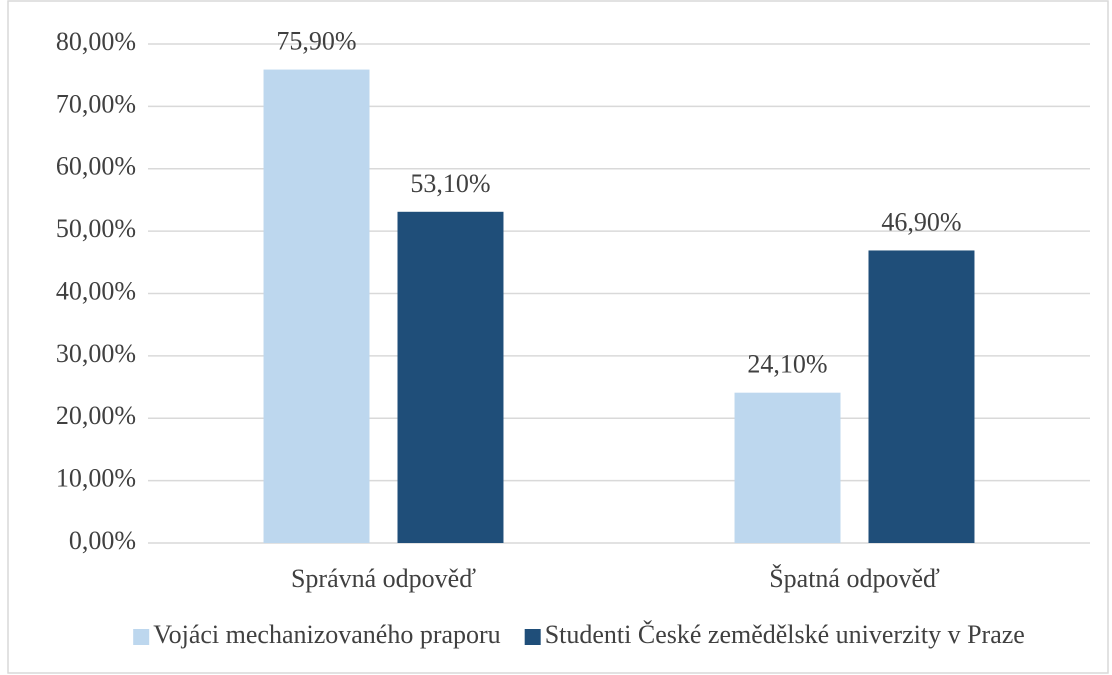 Image resolution: width=1112 pixels, height=675 pixels. What do you see at coordinates (96, 228) in the screenshot?
I see `y-tick-label: 50,00%` at bounding box center [96, 228].